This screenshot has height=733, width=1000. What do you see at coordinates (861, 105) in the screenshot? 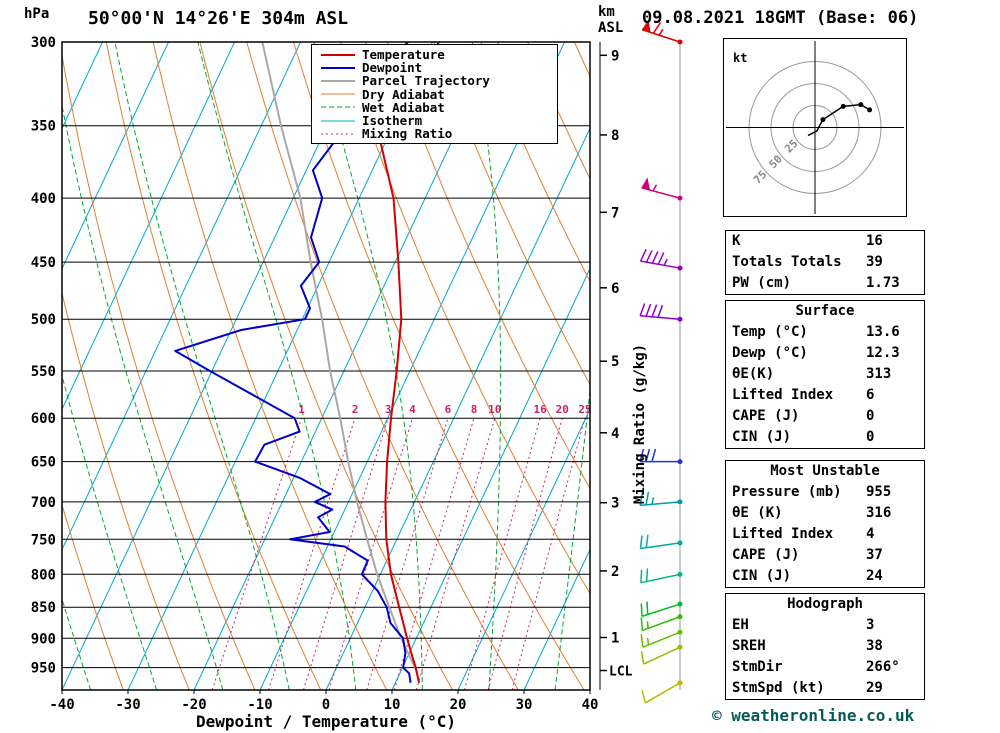
I see `hodograph-trace-dot` at bounding box center [861, 105].